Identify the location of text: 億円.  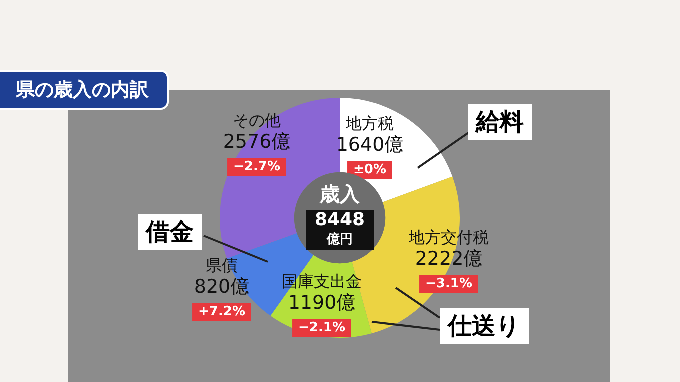
(339, 239).